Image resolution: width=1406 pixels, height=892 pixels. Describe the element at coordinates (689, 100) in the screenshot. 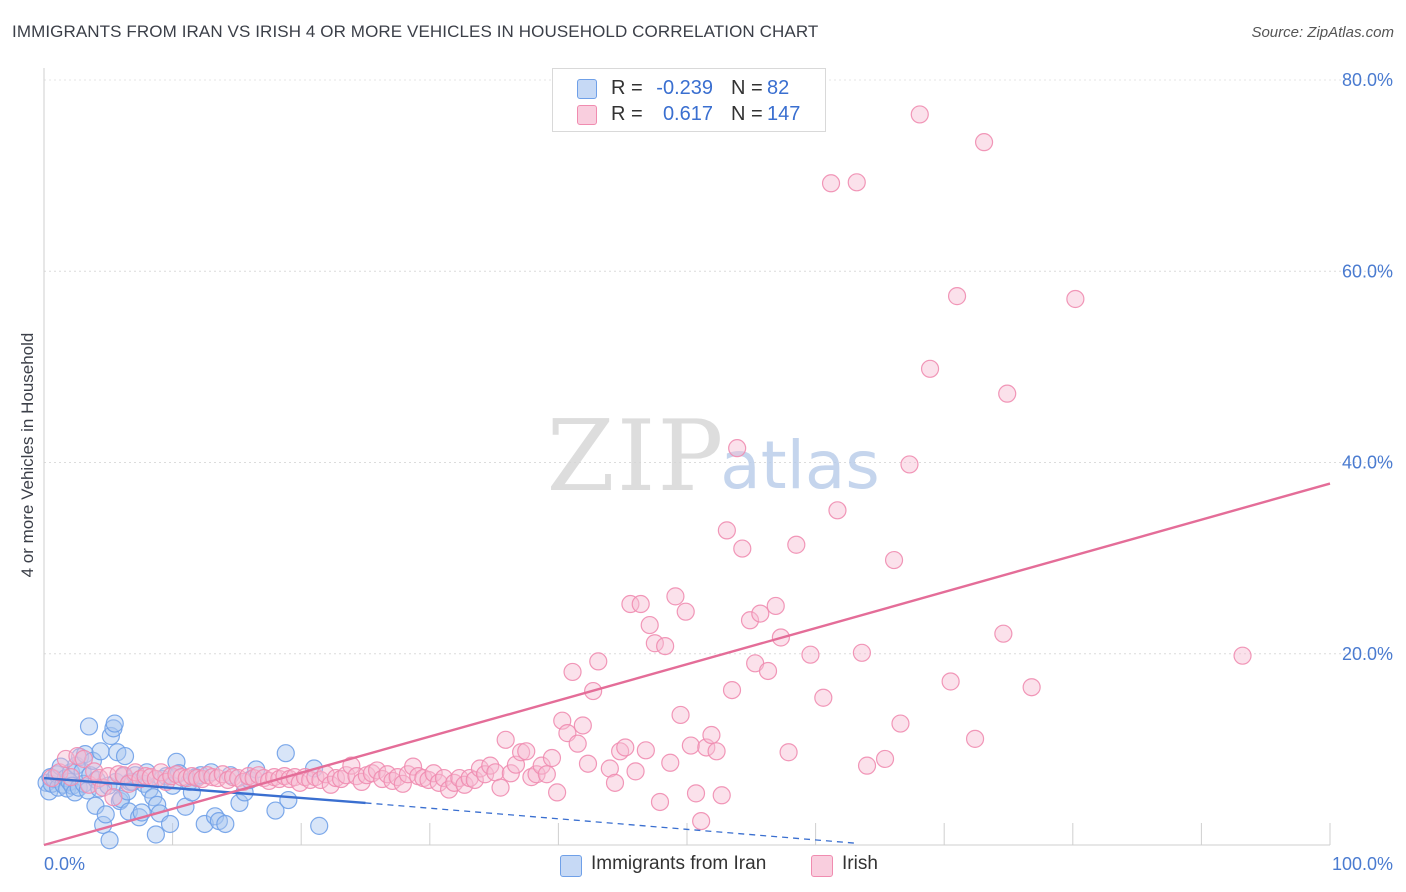

I see `stats-legend: R = -0.239 N = 82 R = 0.617 N = 147` at that location.